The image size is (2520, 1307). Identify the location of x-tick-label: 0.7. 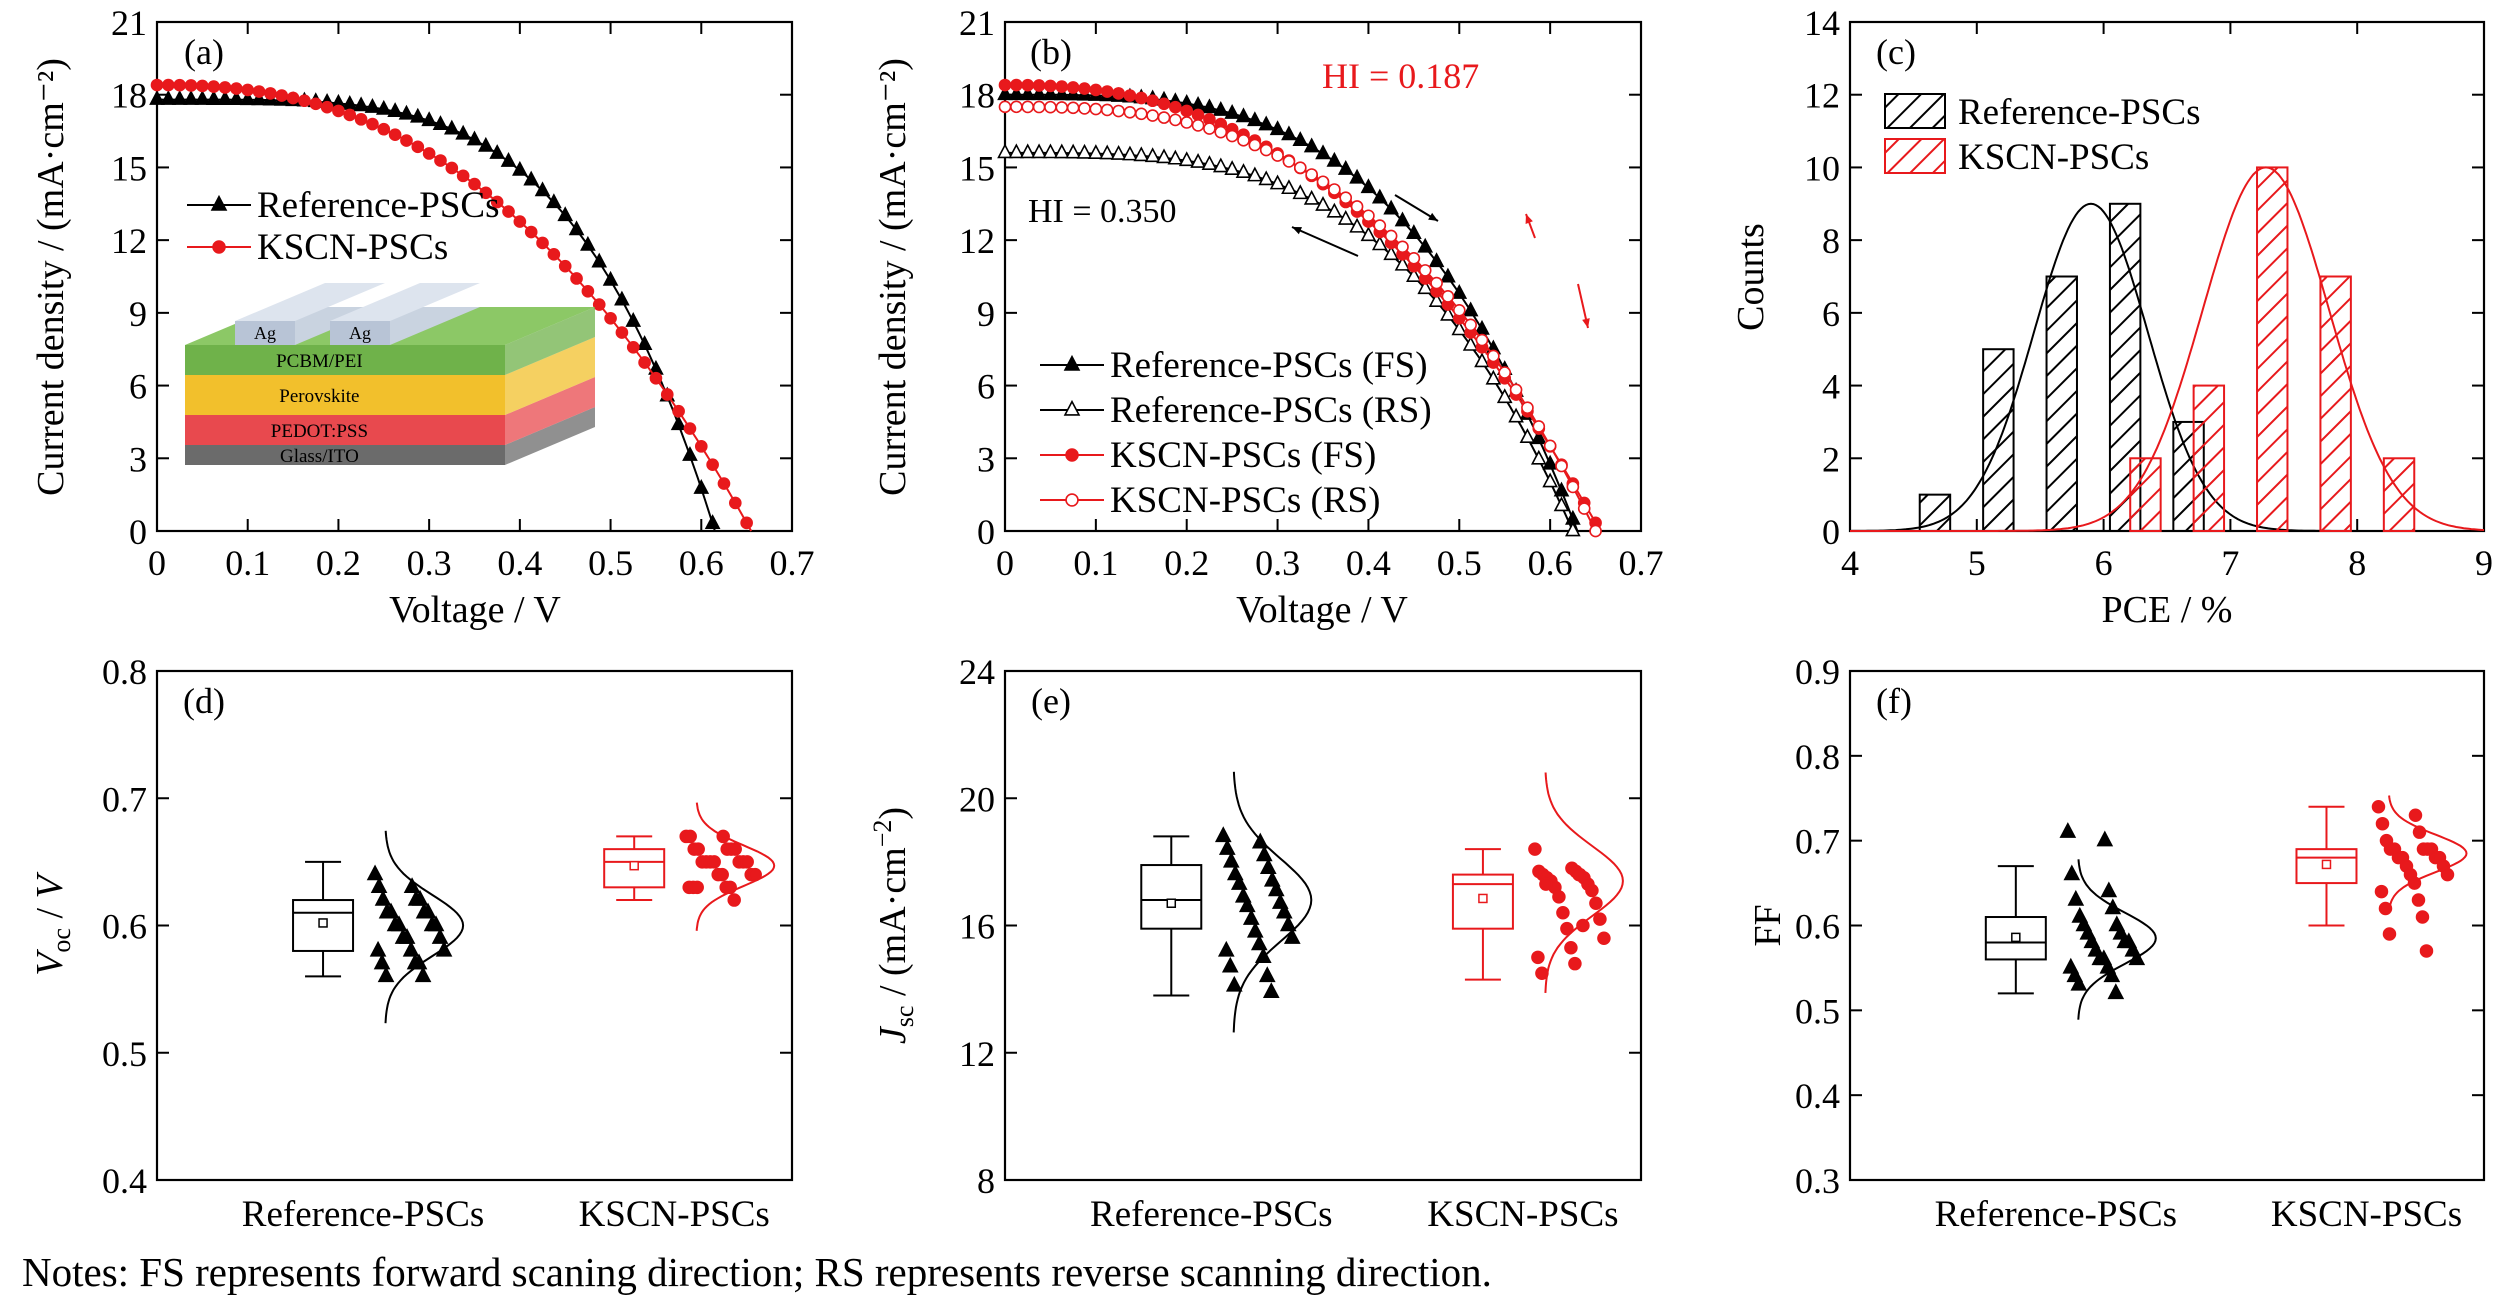
(1641, 563).